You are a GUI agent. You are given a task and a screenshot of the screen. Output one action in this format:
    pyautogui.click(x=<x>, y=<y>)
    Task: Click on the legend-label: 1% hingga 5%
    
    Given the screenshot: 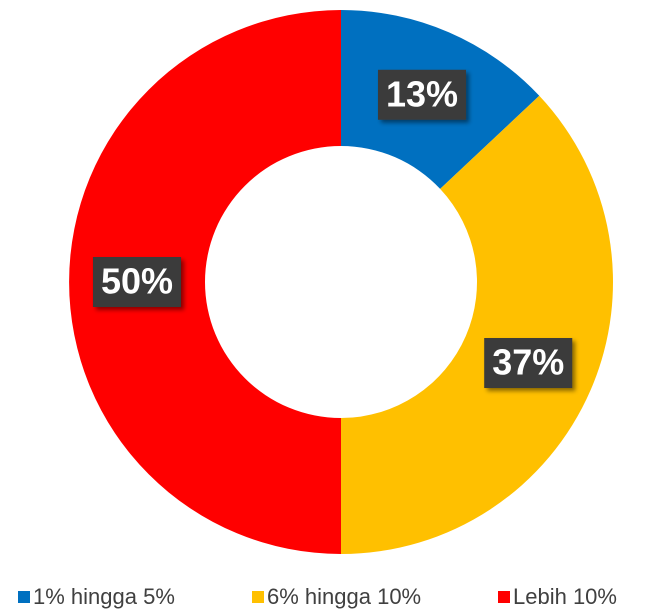 What is the action you would take?
    pyautogui.click(x=104, y=596)
    